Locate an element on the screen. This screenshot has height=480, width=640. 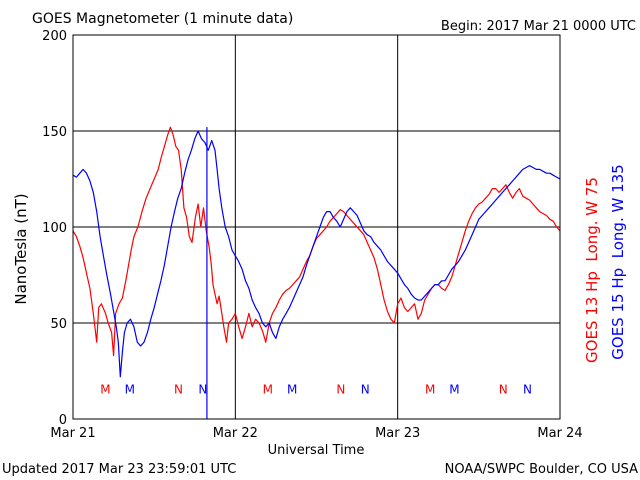
y-tick-label: 100 is located at coordinates (54, 228).